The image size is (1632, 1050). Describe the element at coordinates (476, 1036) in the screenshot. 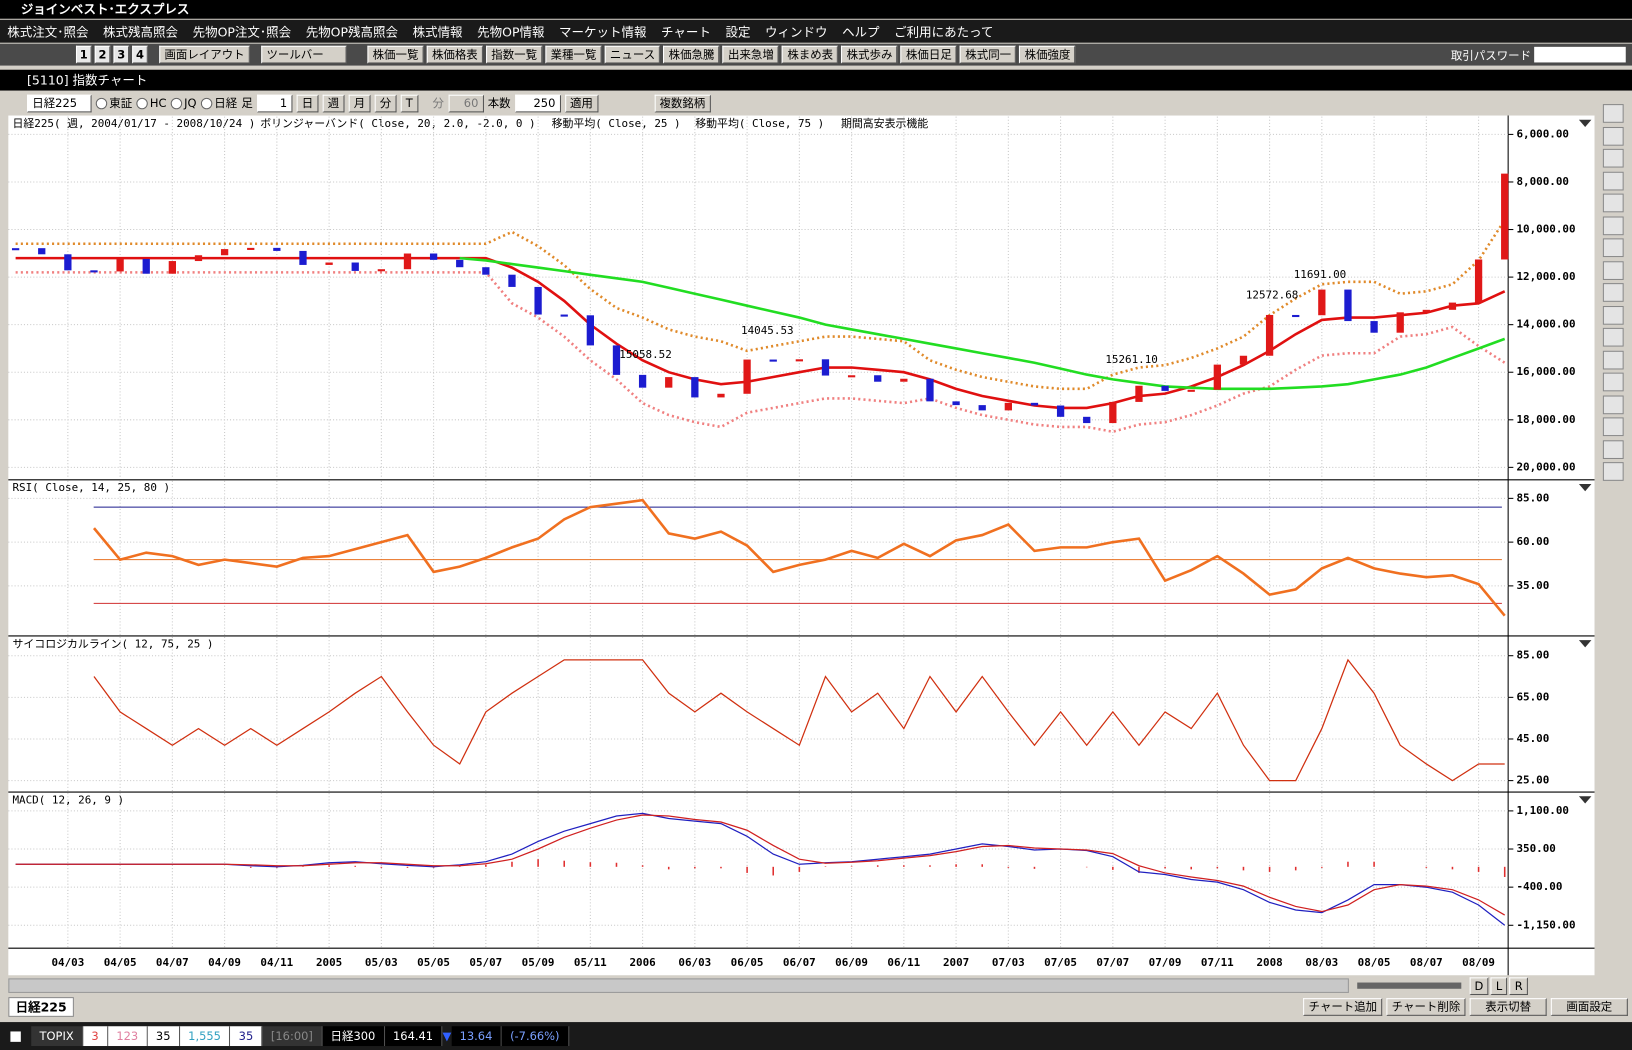

I see `status-item: 13.64` at that location.